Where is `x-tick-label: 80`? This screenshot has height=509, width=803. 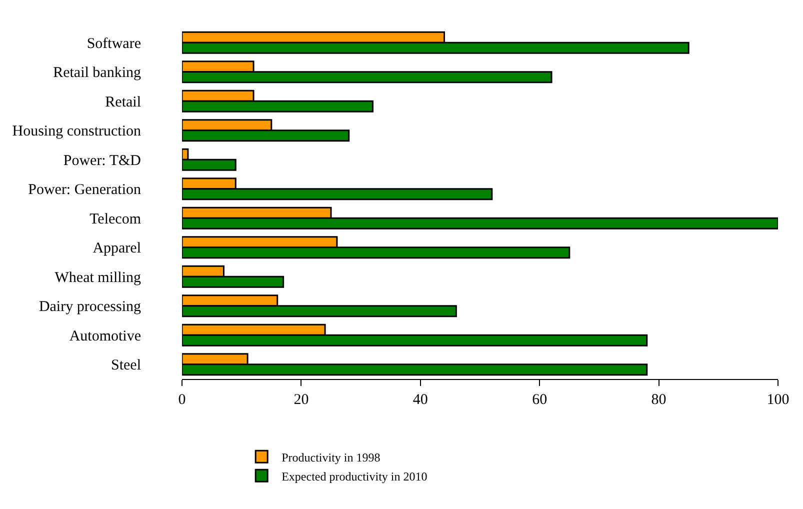
x-tick-label: 80 is located at coordinates (658, 400).